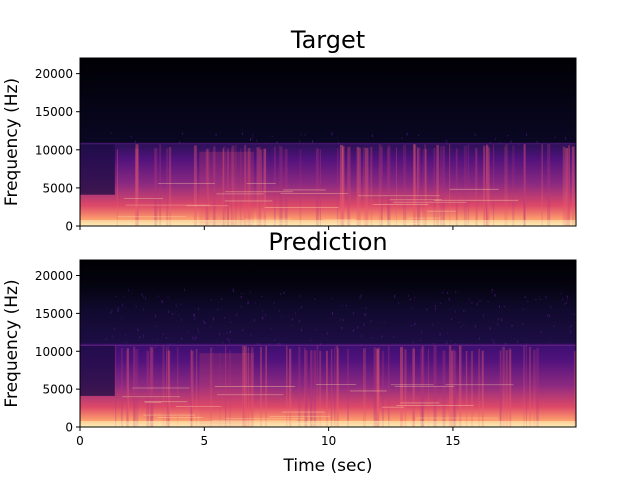 The width and height of the screenshot is (640, 480). What do you see at coordinates (57, 188) in the screenshot?
I see `target-ytick-label: 5000` at bounding box center [57, 188].